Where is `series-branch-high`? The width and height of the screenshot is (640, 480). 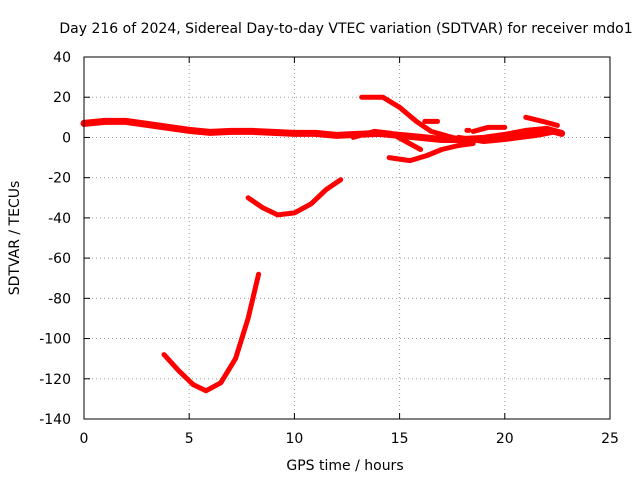 series-branch-high is located at coordinates (412, 118).